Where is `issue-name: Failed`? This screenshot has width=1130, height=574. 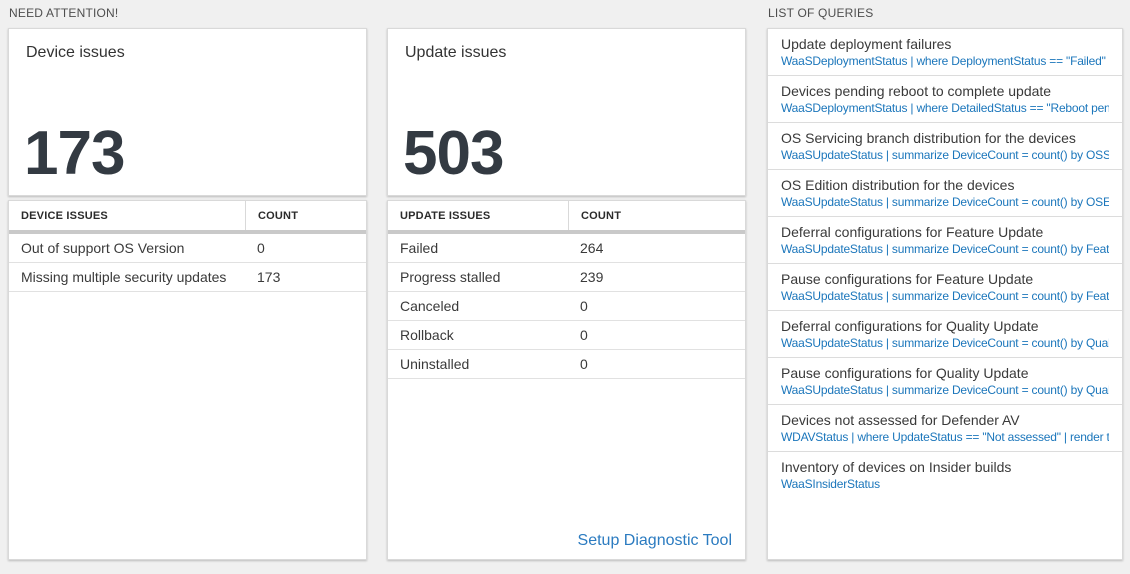
issue-name: Failed is located at coordinates (419, 248).